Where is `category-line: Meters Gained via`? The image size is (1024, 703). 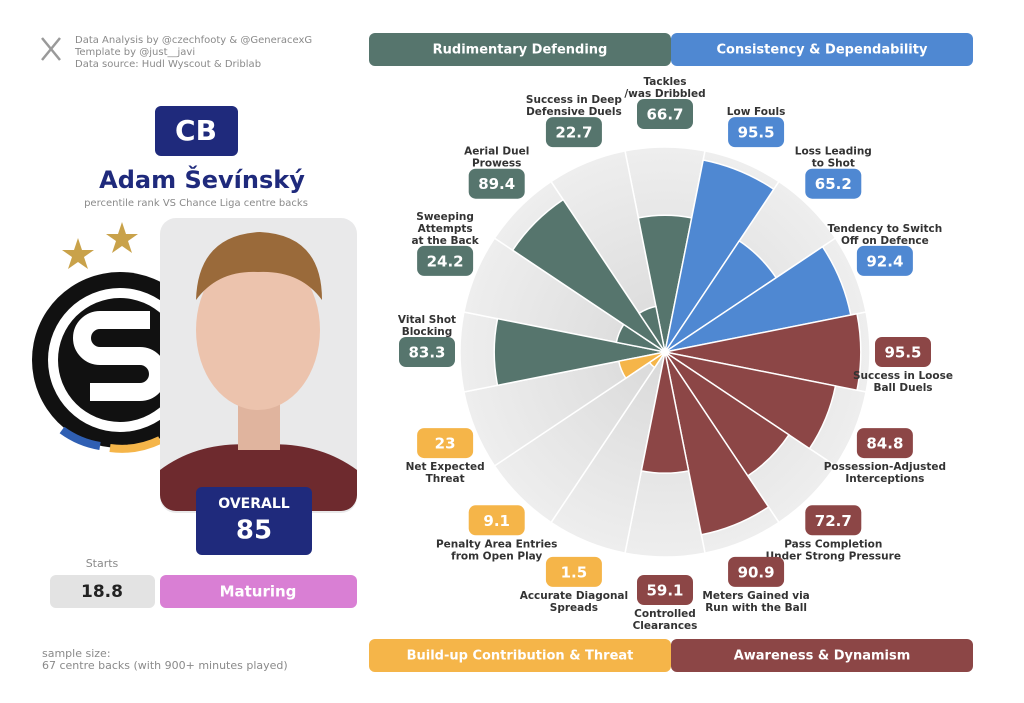 category-line: Meters Gained via is located at coordinates (755, 596).